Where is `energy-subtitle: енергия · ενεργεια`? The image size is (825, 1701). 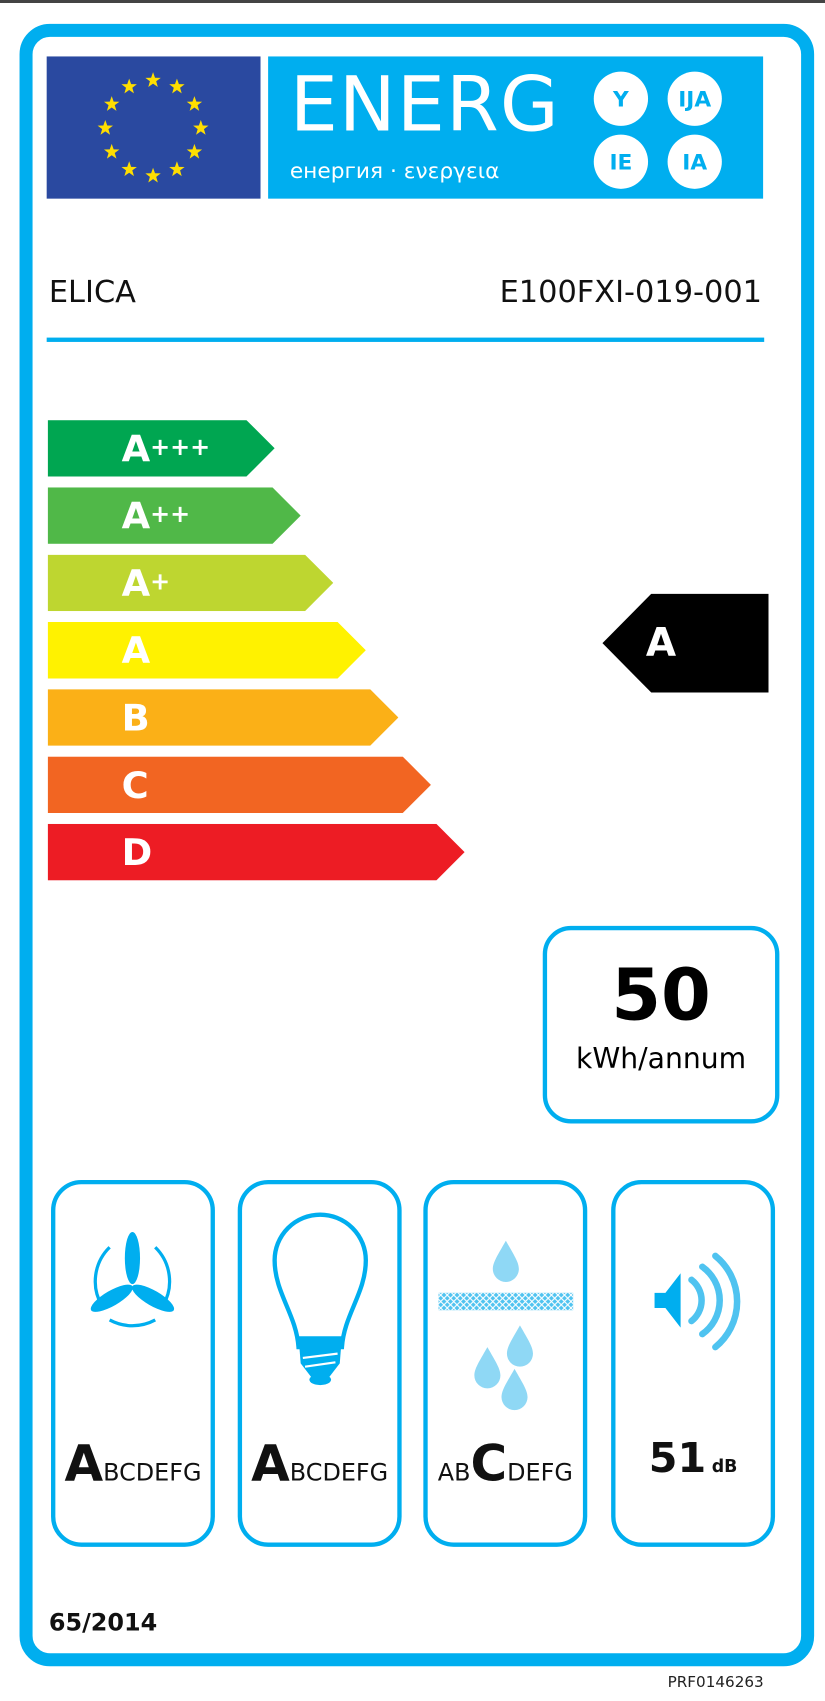
energy-subtitle: енергия · ενεργεια is located at coordinates (394, 170).